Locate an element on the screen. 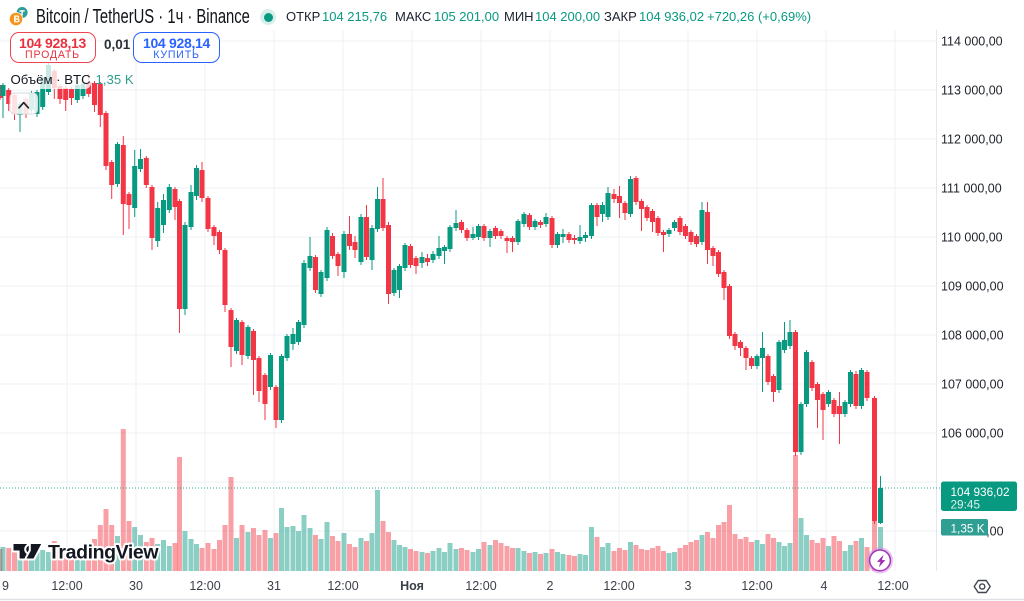 The height and width of the screenshot is (601, 1024). svg-text: 1,35 K is located at coordinates (968, 529).